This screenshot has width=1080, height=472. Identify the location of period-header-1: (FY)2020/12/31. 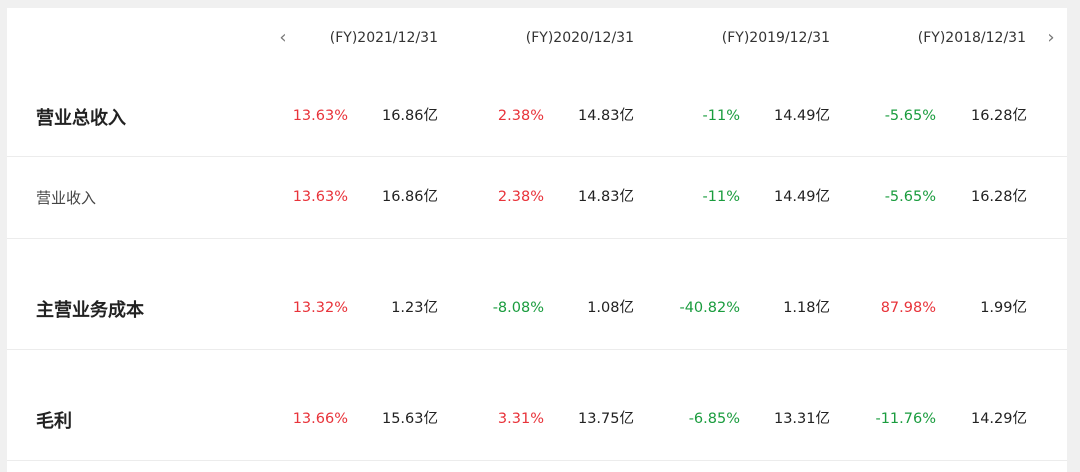
(579, 38).